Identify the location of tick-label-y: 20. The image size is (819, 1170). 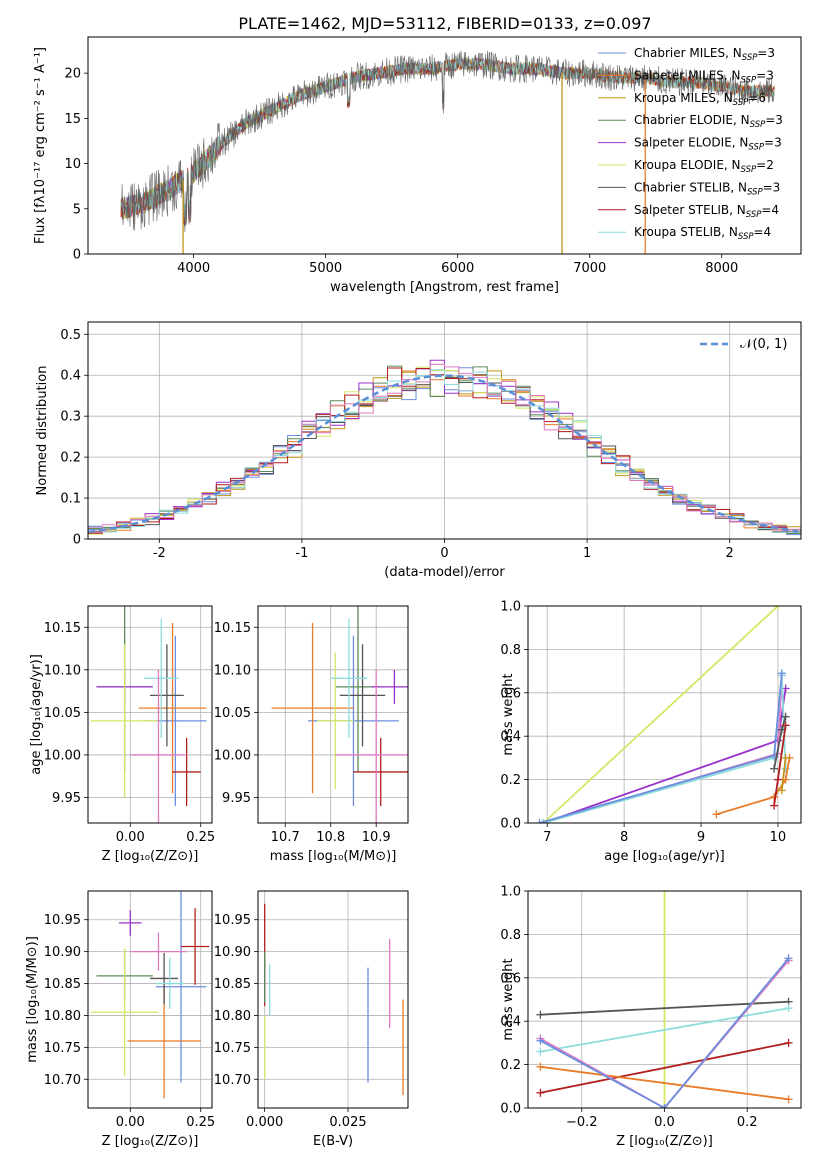
(72, 74).